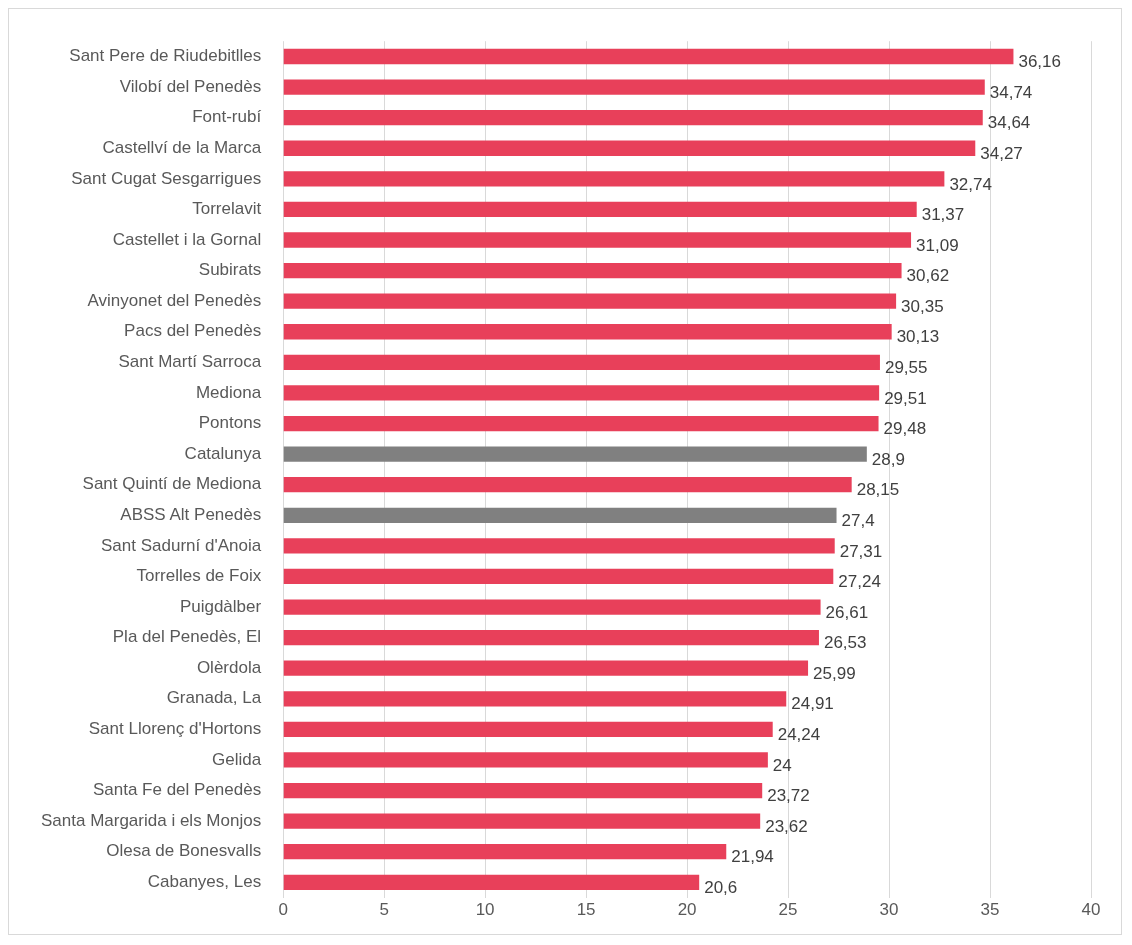  I want to click on y-tick-label: Sant Llorenç d'Hortons, so click(175, 729).